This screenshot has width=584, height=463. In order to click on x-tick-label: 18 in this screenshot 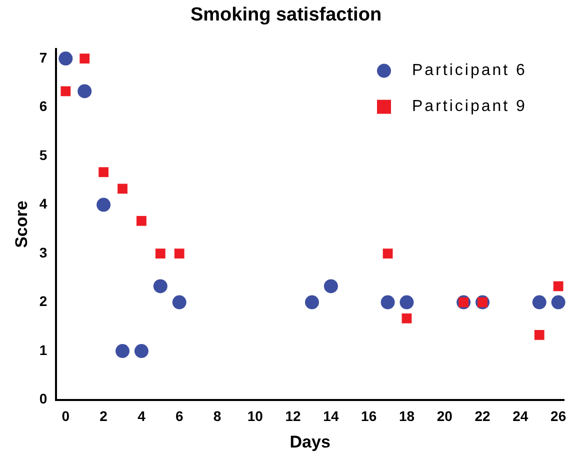, I will do `click(406, 416)`.